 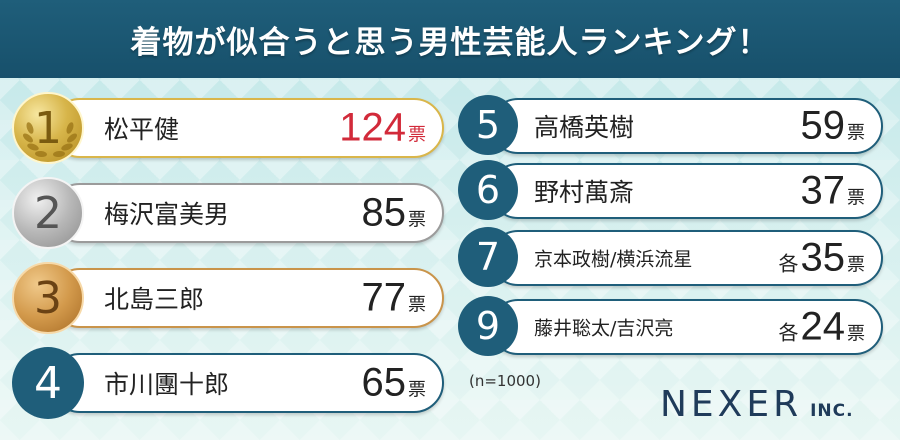 What do you see at coordinates (832, 411) in the screenshot?
I see `logo-suffix: INC.` at bounding box center [832, 411].